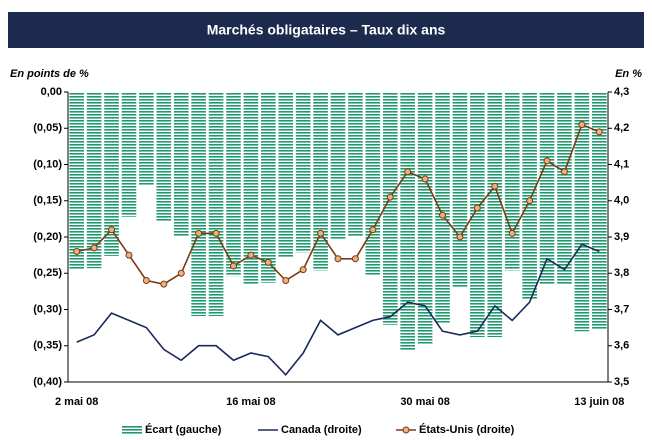  What do you see at coordinates (621, 128) in the screenshot?
I see `y2-tick-label: 4,2` at bounding box center [621, 128].